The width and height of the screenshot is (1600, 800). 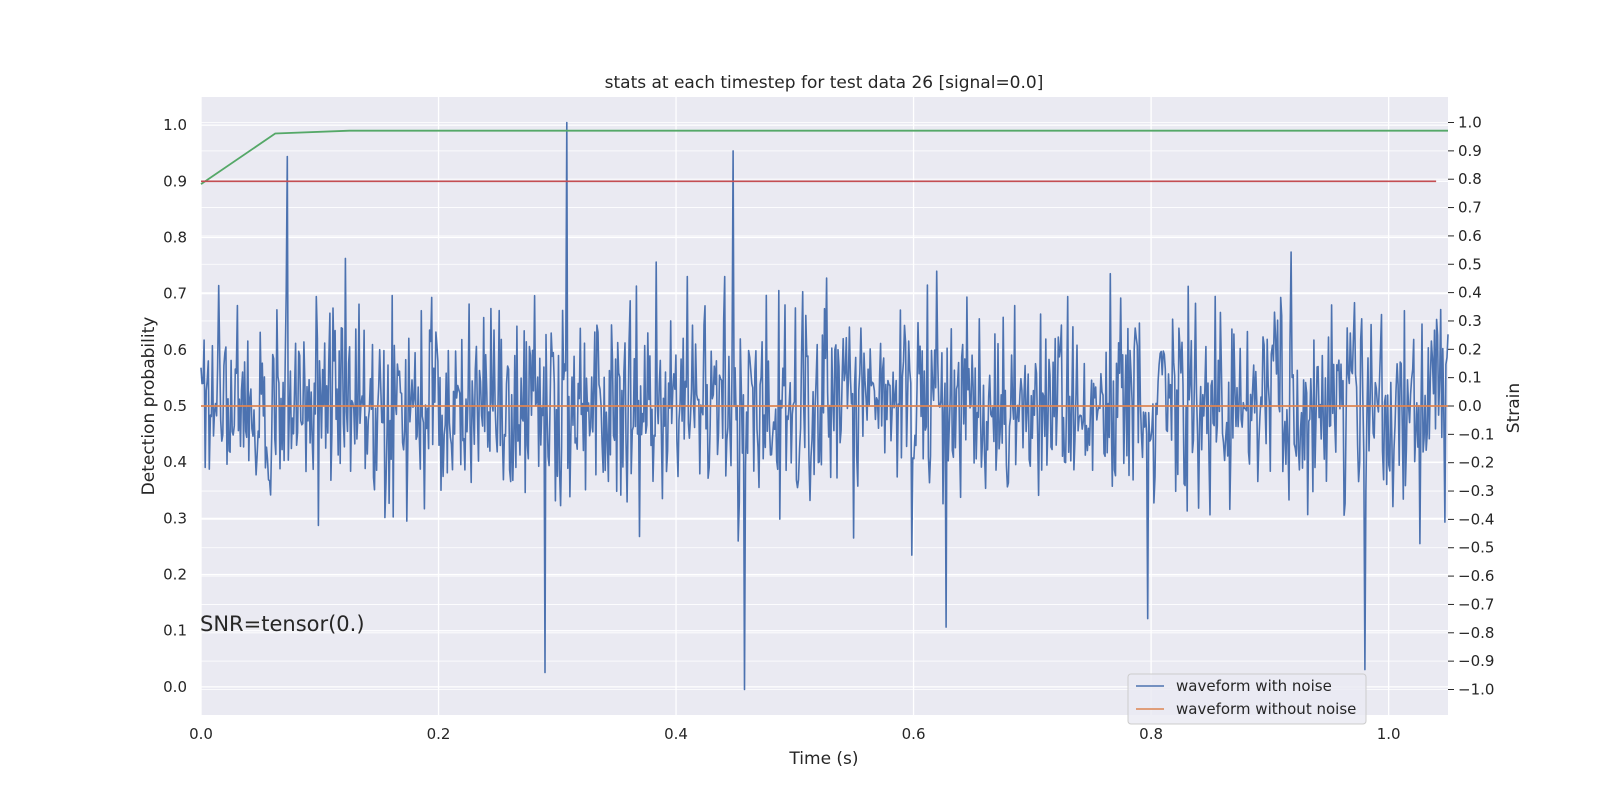 I want to click on x-tick-label: 0.6, so click(x=914, y=734).